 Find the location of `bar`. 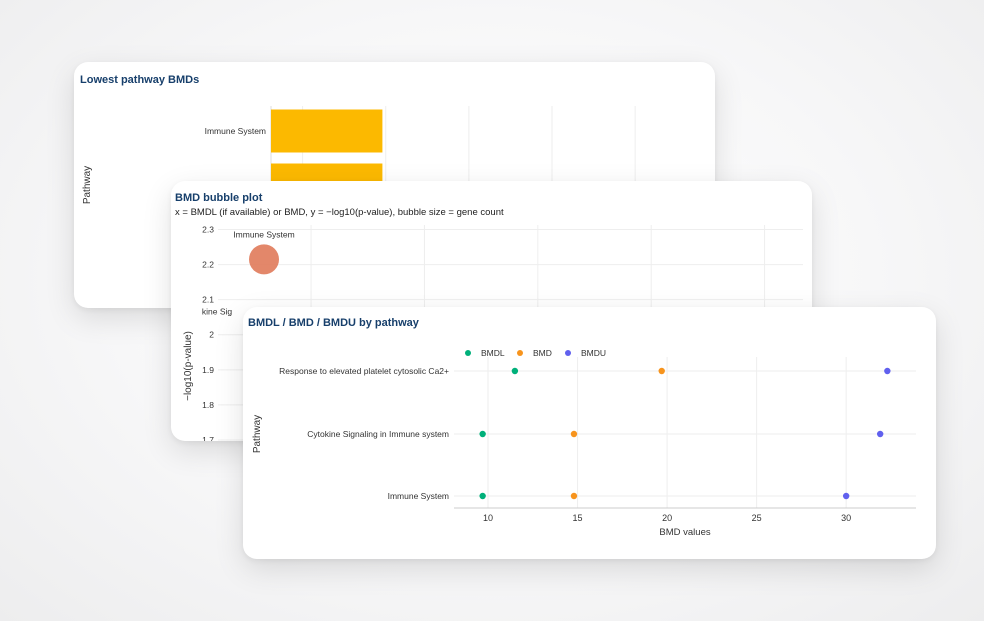

bar is located at coordinates (327, 131).